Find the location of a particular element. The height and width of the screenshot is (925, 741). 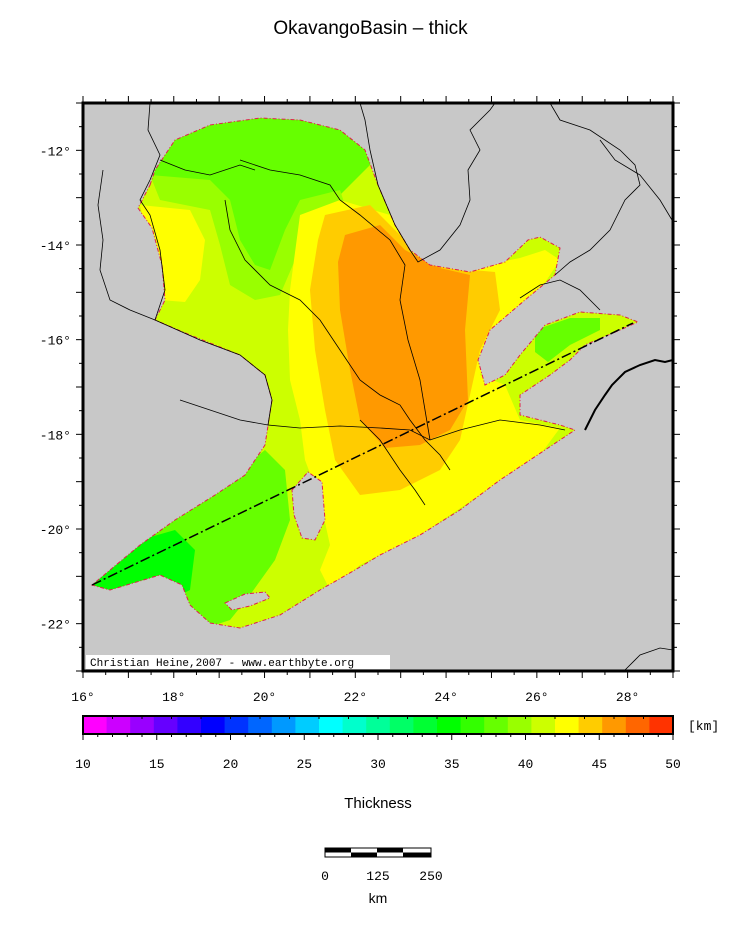

colorbar-tick-label: 45 is located at coordinates (599, 764).